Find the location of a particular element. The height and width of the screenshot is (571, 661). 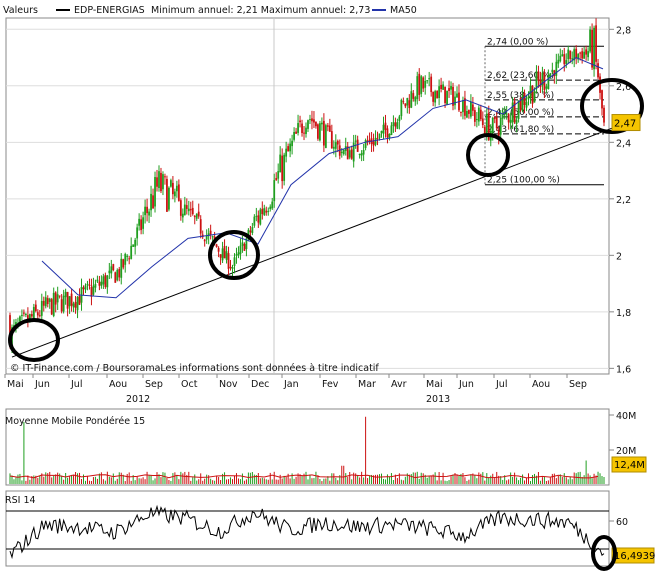

price-tick-label: 2,6 is located at coordinates (623, 87).